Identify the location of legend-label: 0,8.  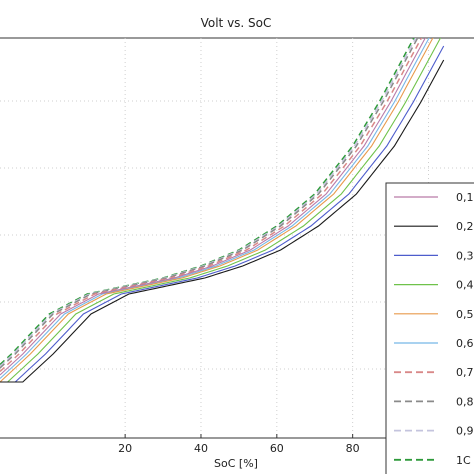
(465, 401).